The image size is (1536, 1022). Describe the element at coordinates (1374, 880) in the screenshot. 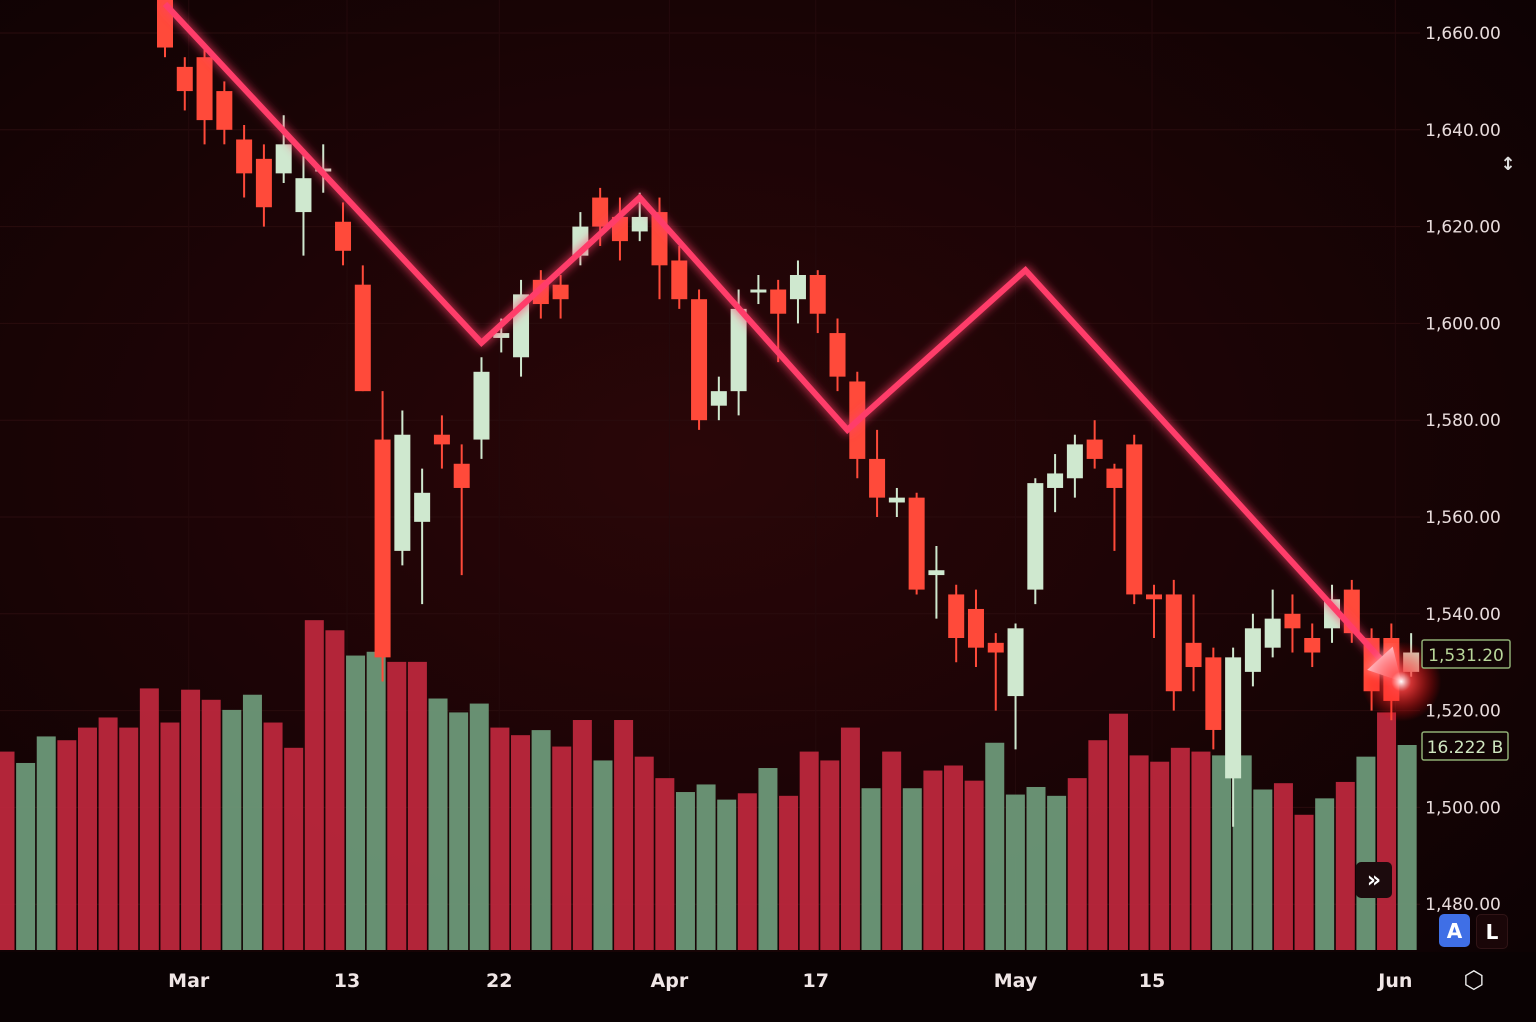

I see `scroll-to-realtime-button: »` at that location.